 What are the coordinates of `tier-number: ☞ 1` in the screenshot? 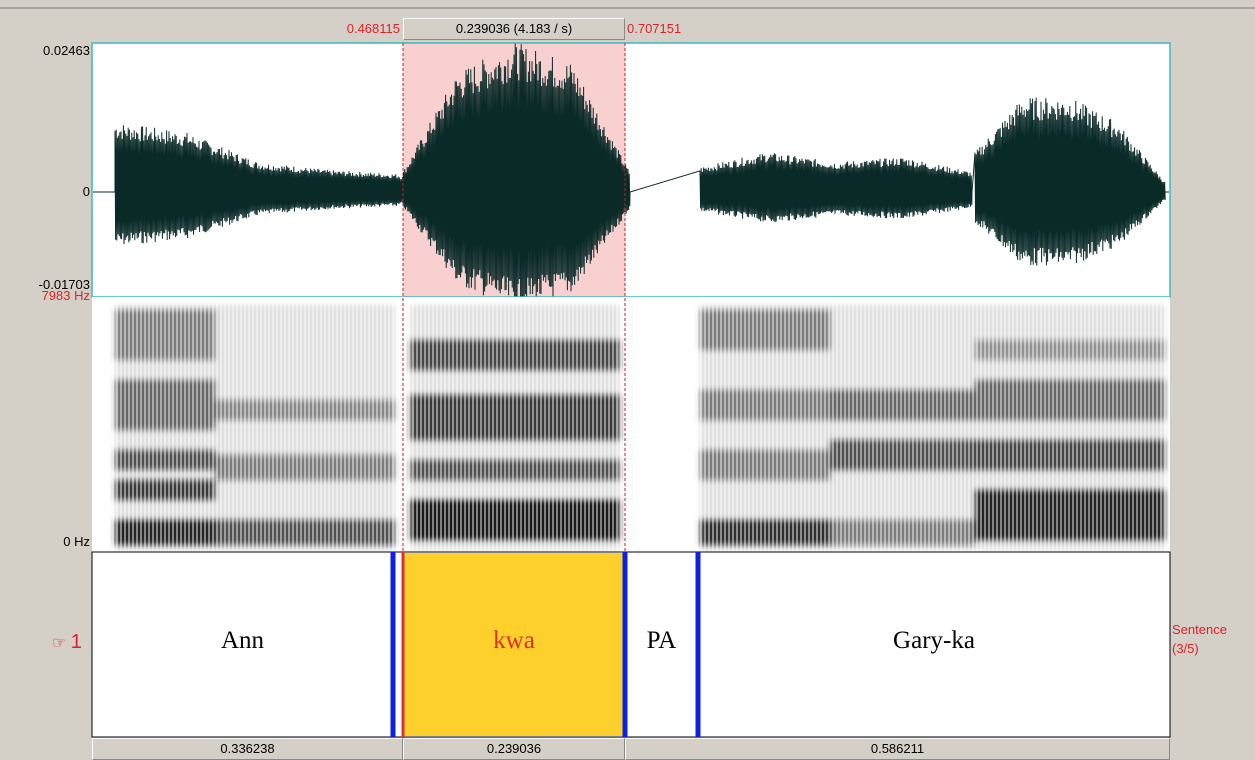 It's located at (67, 643).